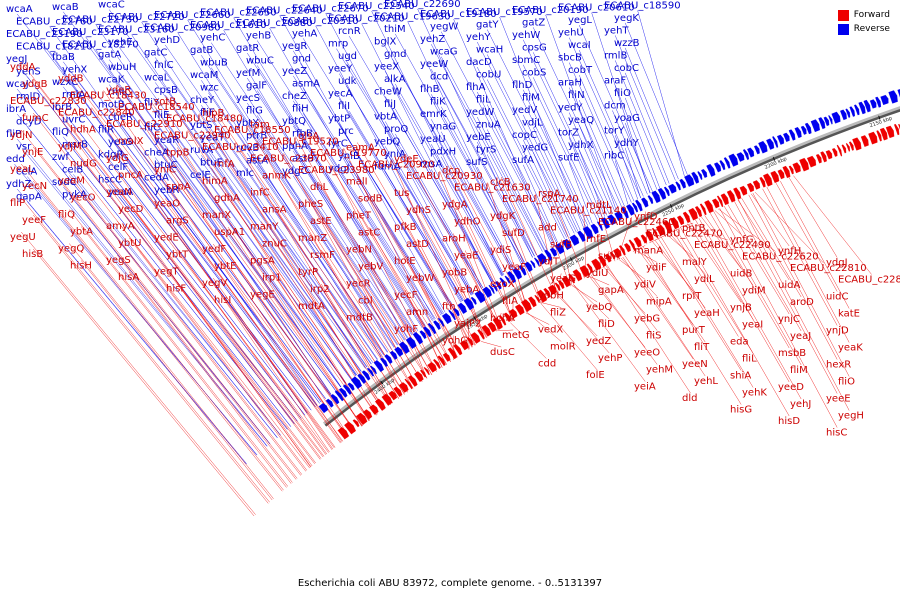  I want to click on reverse-gene-label: ECABU_c23170, so click(90, 32).